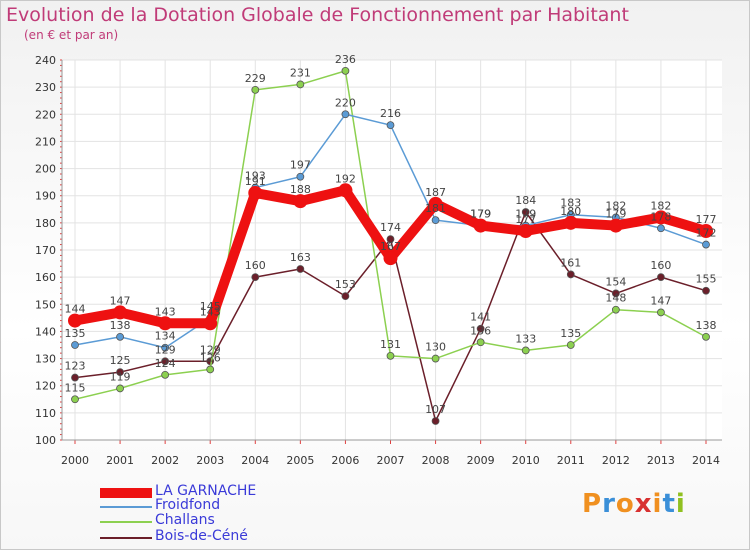 The width and height of the screenshot is (750, 550). Describe the element at coordinates (571, 460) in the screenshot. I see `x-tick-label: 2011` at that location.